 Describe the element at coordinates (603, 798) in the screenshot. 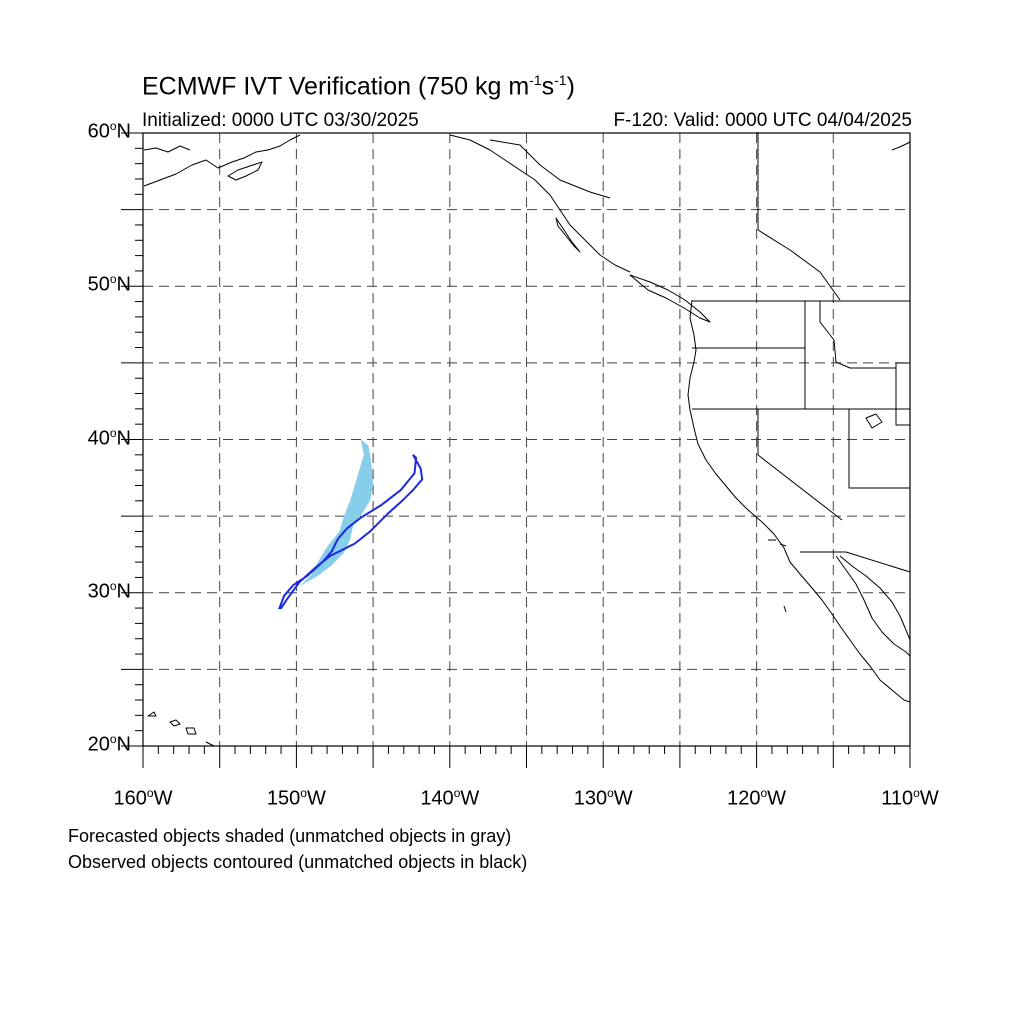

I see `lon-label: 130oW` at that location.